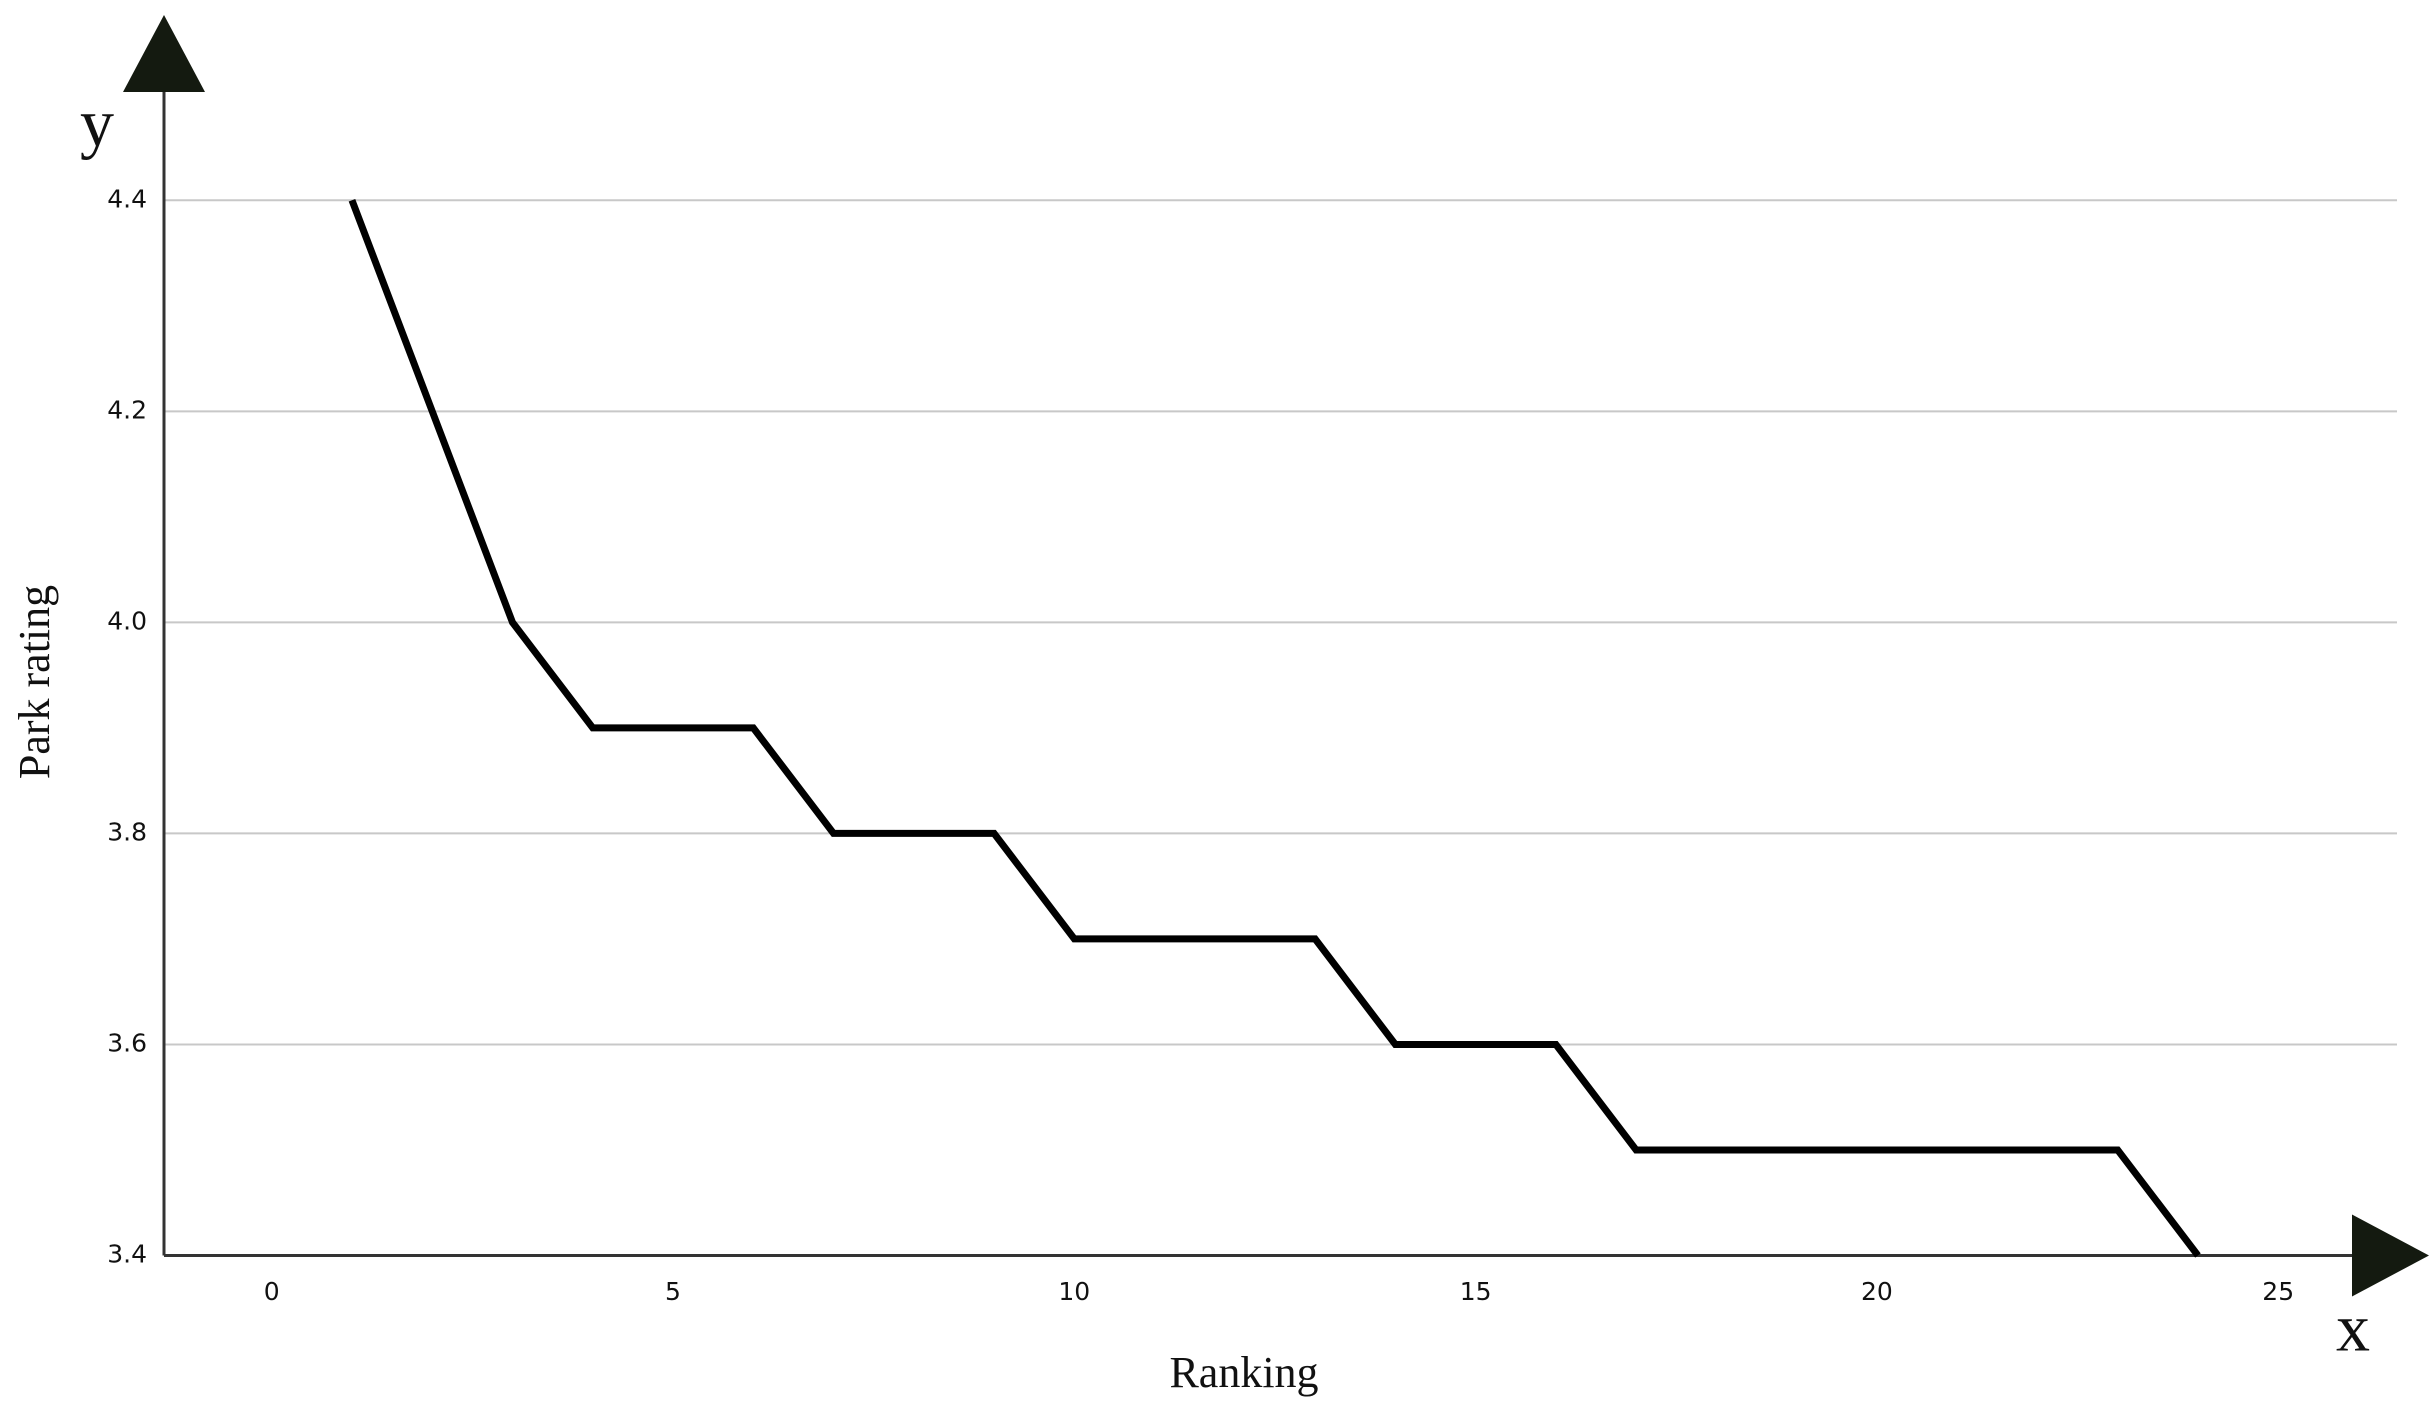 The width and height of the screenshot is (2436, 1417). Describe the element at coordinates (1476, 1291) in the screenshot. I see `x-tick-label: 15` at that location.